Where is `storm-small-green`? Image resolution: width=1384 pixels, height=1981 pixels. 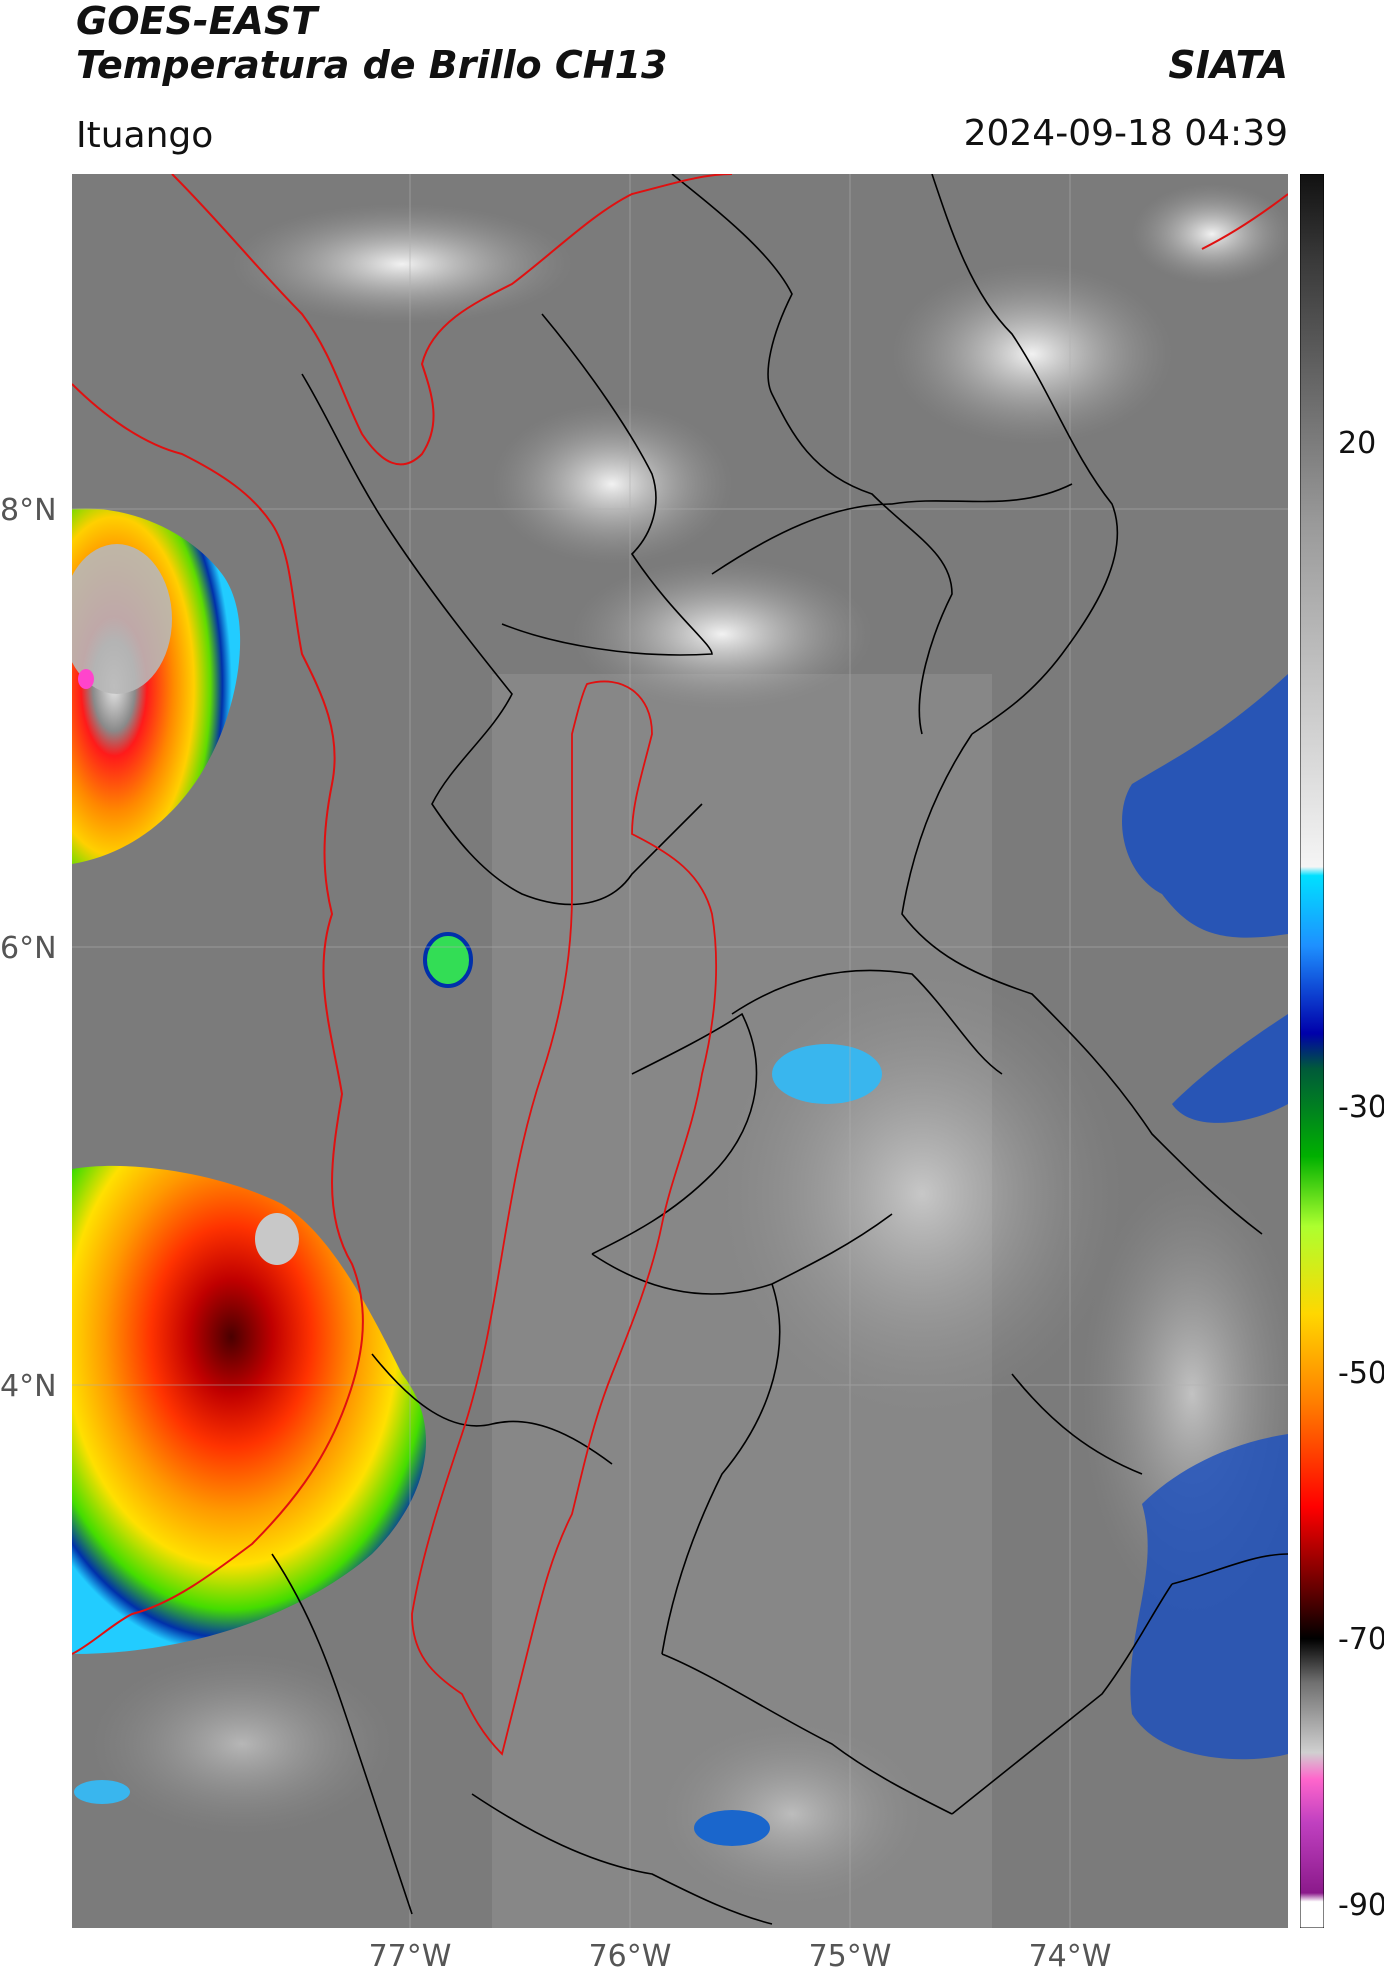
storm-small-green is located at coordinates (448, 960).